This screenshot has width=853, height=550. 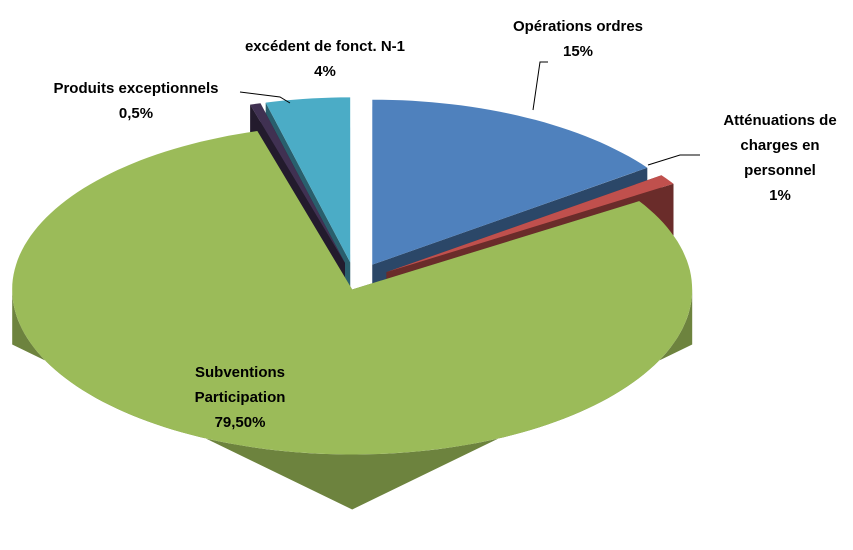 What do you see at coordinates (136, 101) in the screenshot?
I see `slice-label: Produits exceptionnels 0,5%` at bounding box center [136, 101].